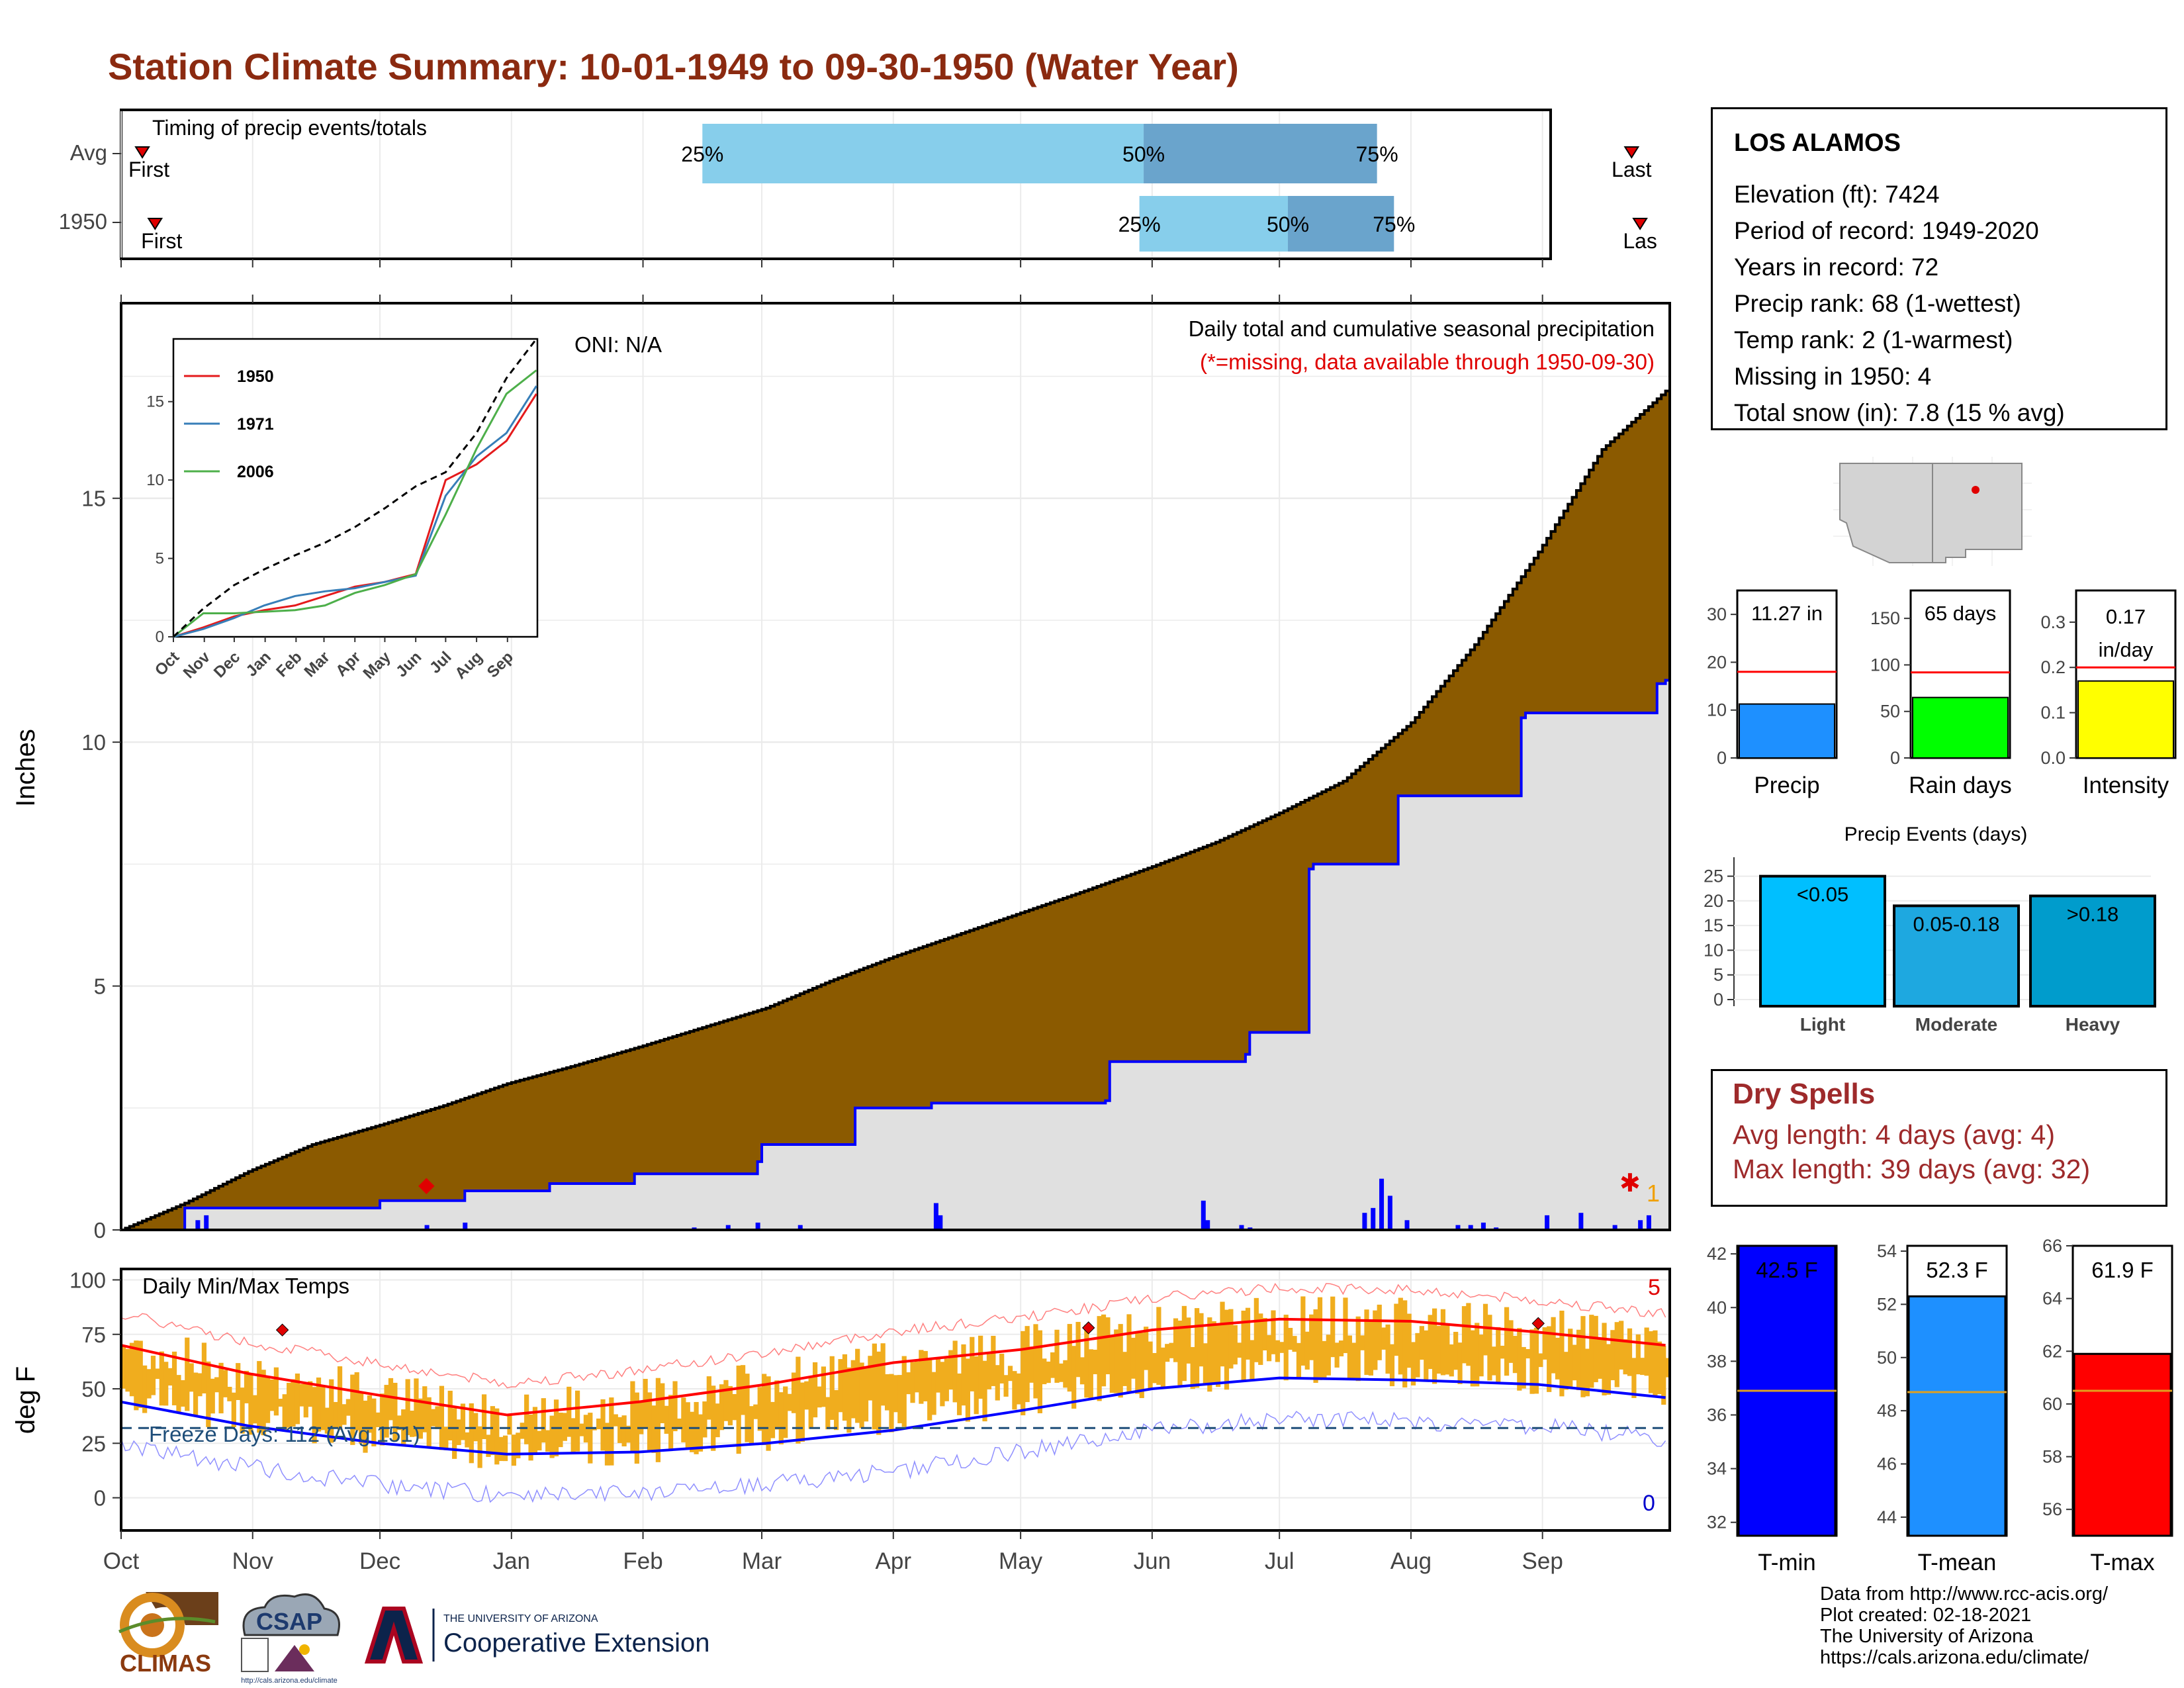  What do you see at coordinates (1912, 1169) in the screenshot?
I see `dry-max-length: Max length: 39 days (avg: 32)` at bounding box center [1912, 1169].